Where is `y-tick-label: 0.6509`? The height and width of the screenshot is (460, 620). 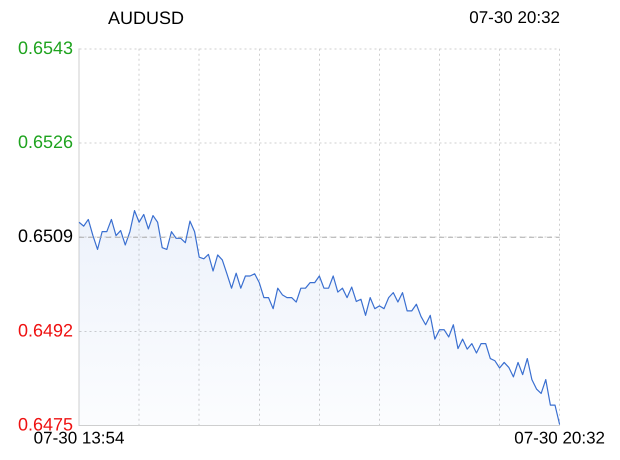
y-tick-label: 0.6509 is located at coordinates (46, 236).